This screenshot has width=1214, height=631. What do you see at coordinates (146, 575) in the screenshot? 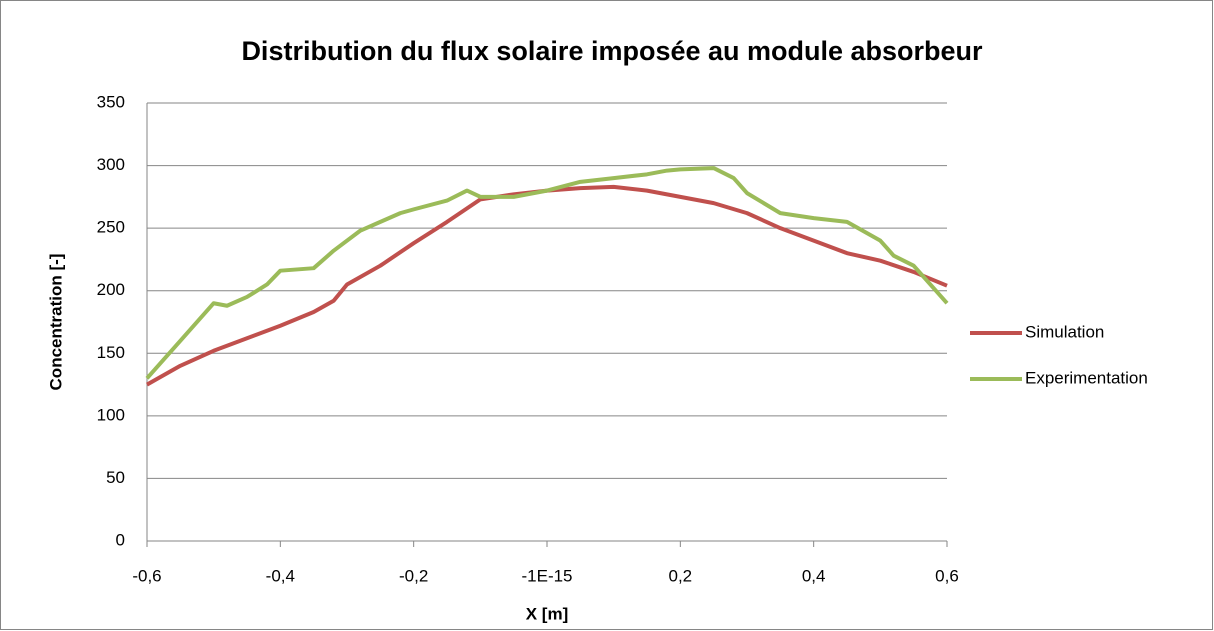
I see `x-tick-label: -0,6` at bounding box center [146, 575].